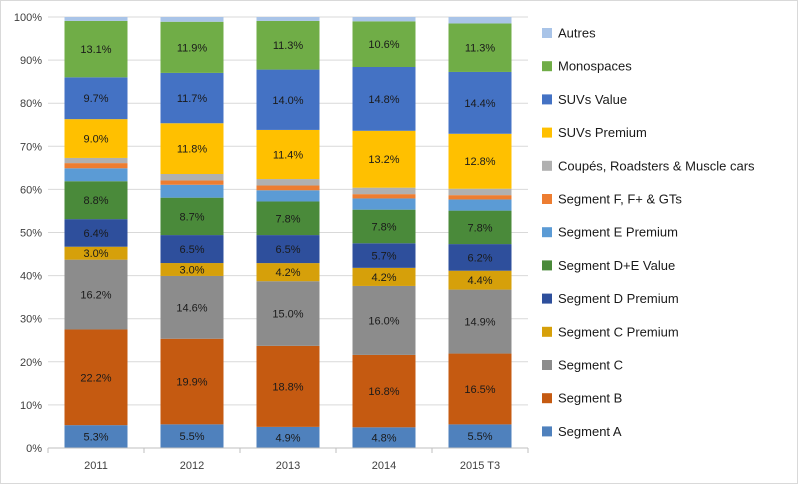 Image resolution: width=798 pixels, height=485 pixels. I want to click on data-label: 18.8%, so click(287, 387).